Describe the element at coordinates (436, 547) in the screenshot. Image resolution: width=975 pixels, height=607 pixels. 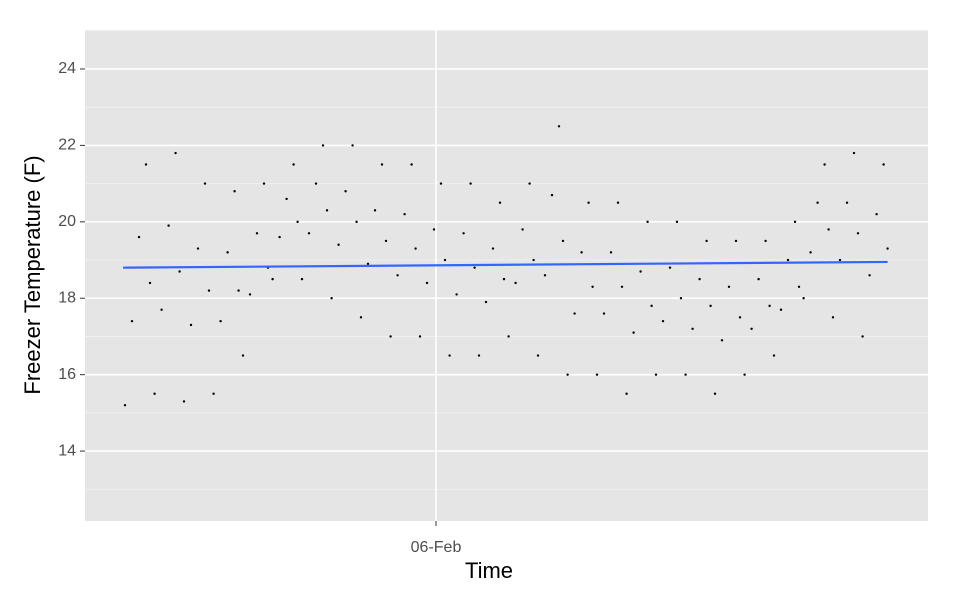
I see `x-tick-label: 06-Feb` at that location.